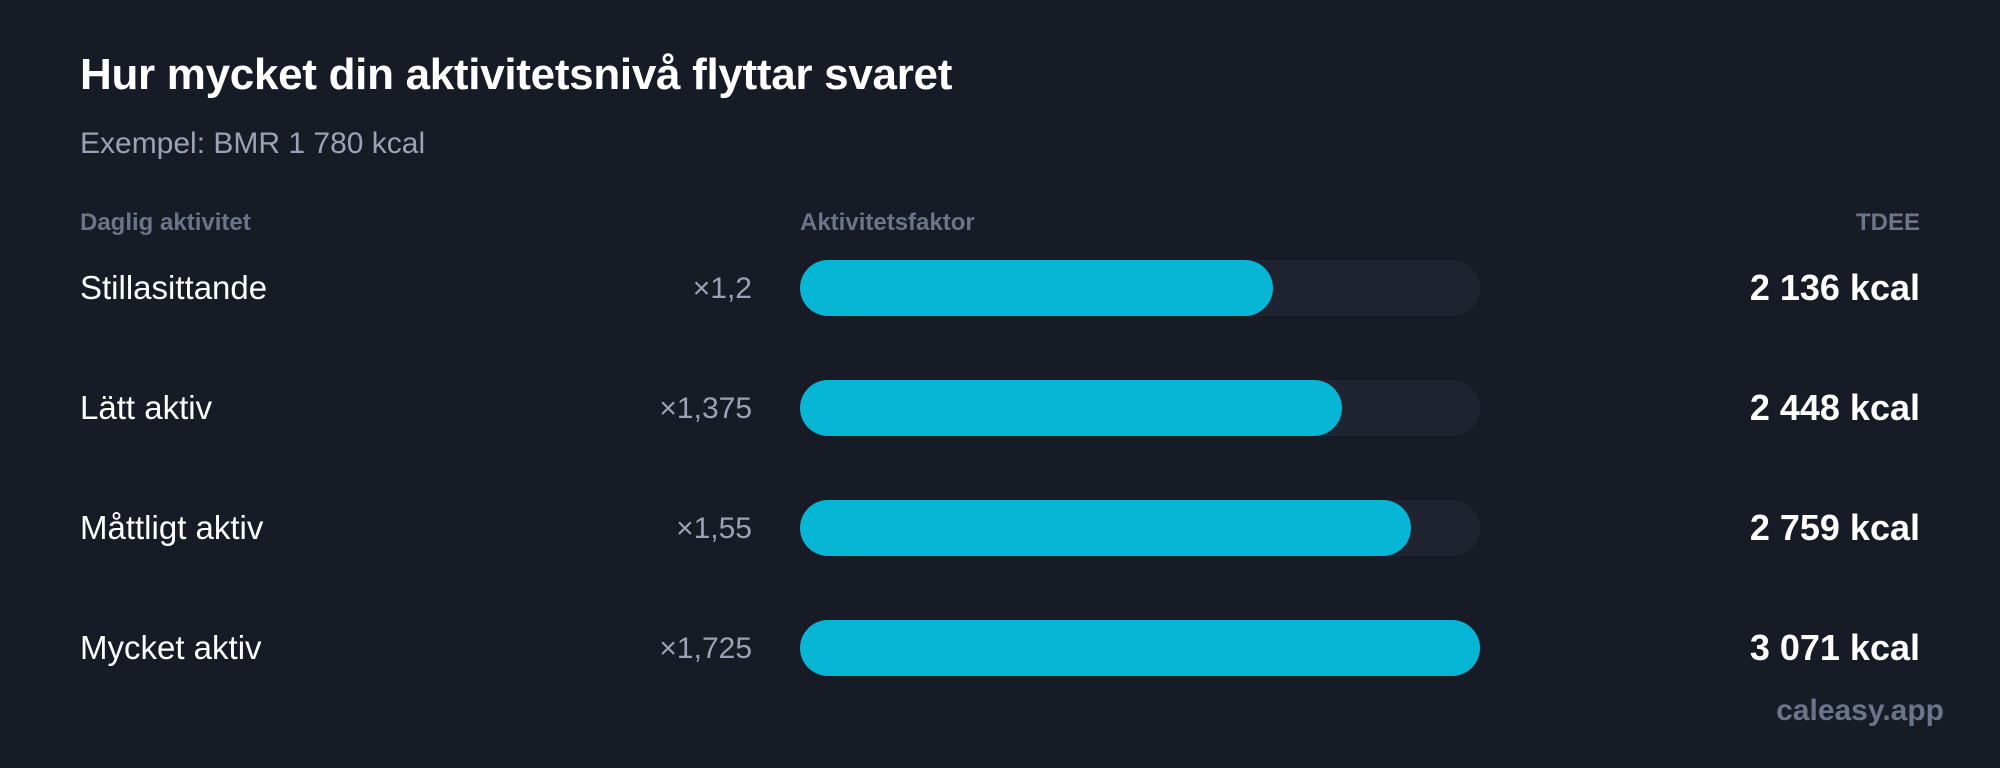 The image size is (2000, 768). Describe the element at coordinates (1834, 287) in the screenshot. I see `tdee-label: 2 136 kcal` at that location.